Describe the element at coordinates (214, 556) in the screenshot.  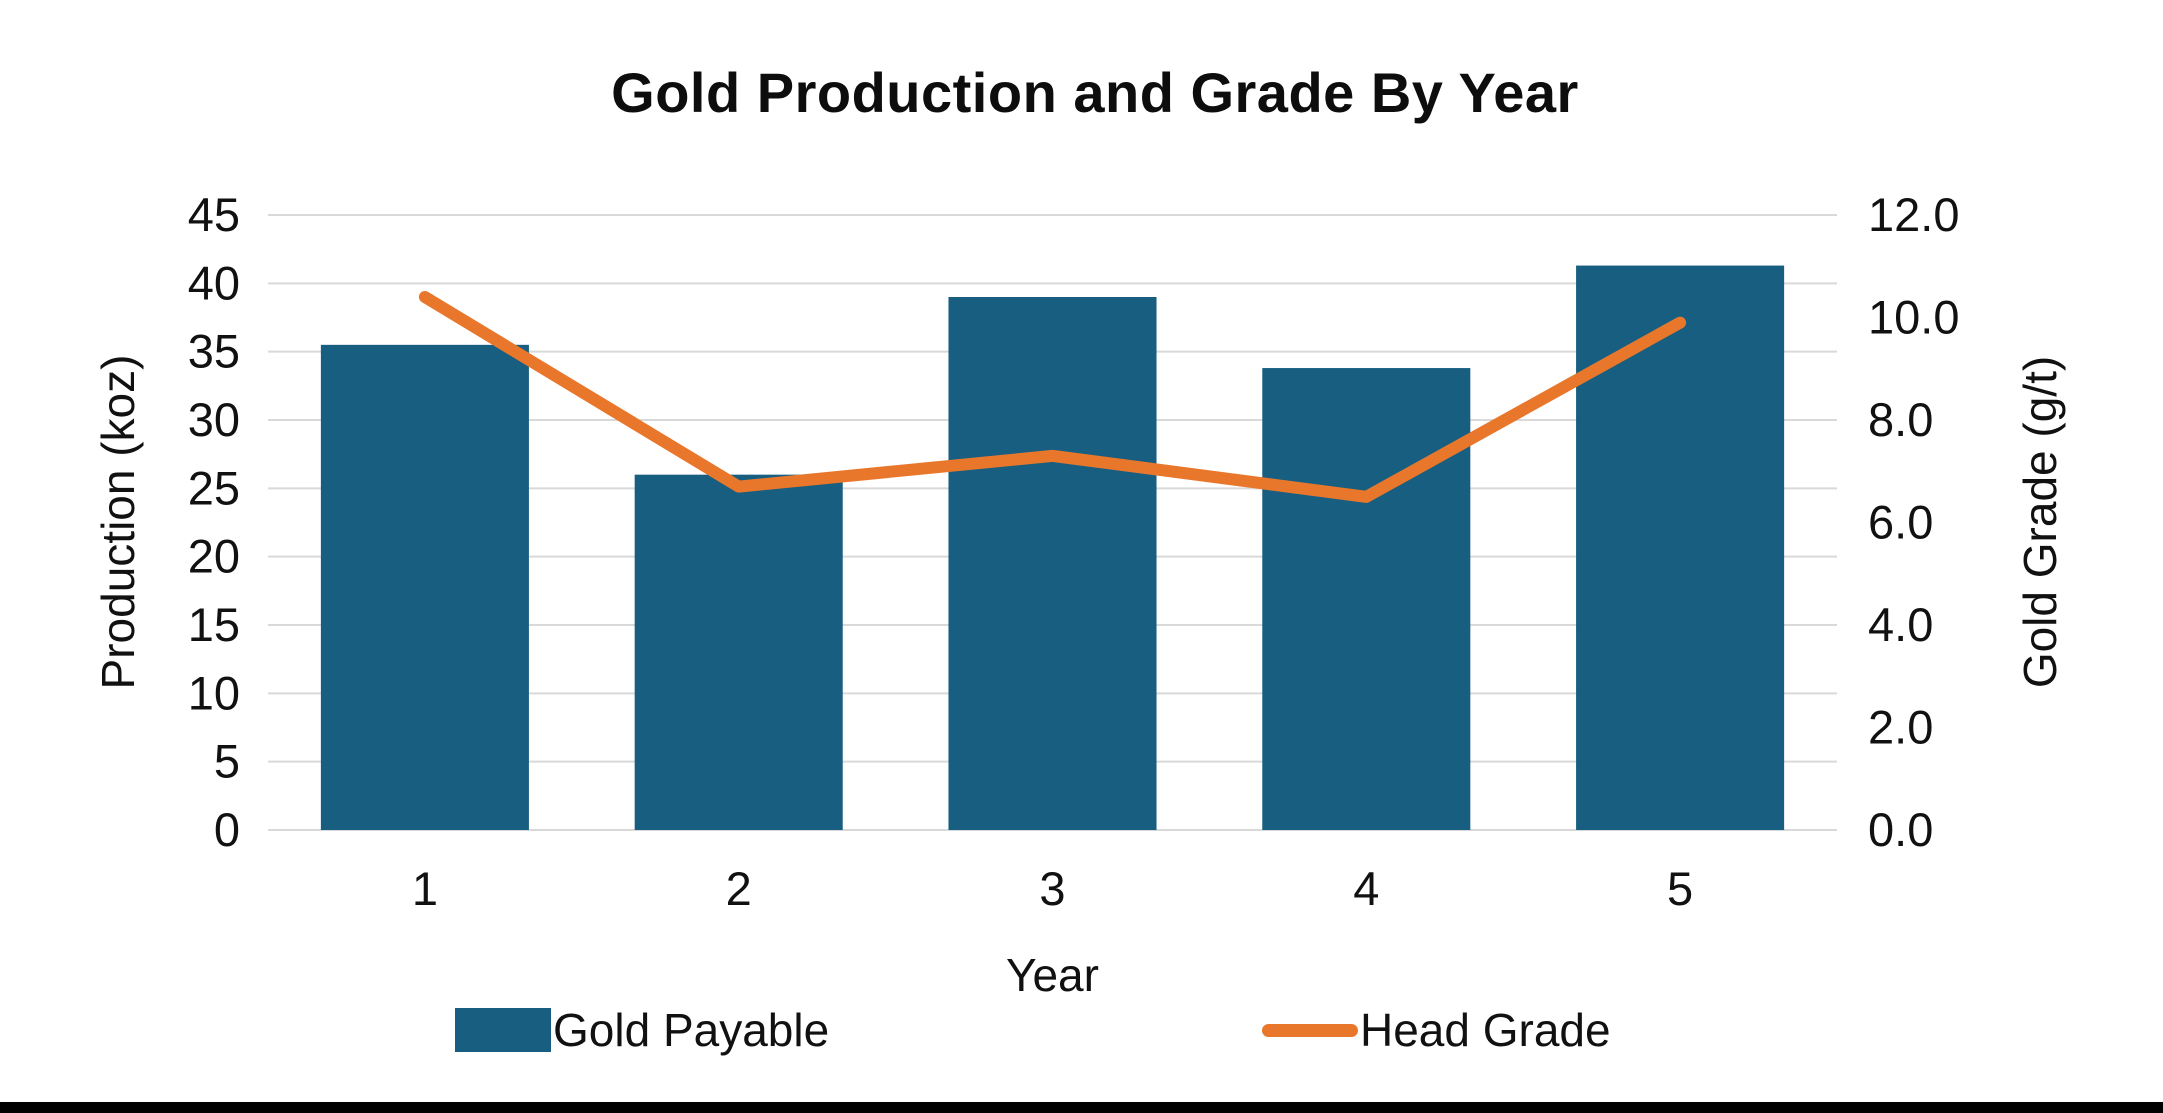
I see `left-axis-tick-label: 20` at that location.